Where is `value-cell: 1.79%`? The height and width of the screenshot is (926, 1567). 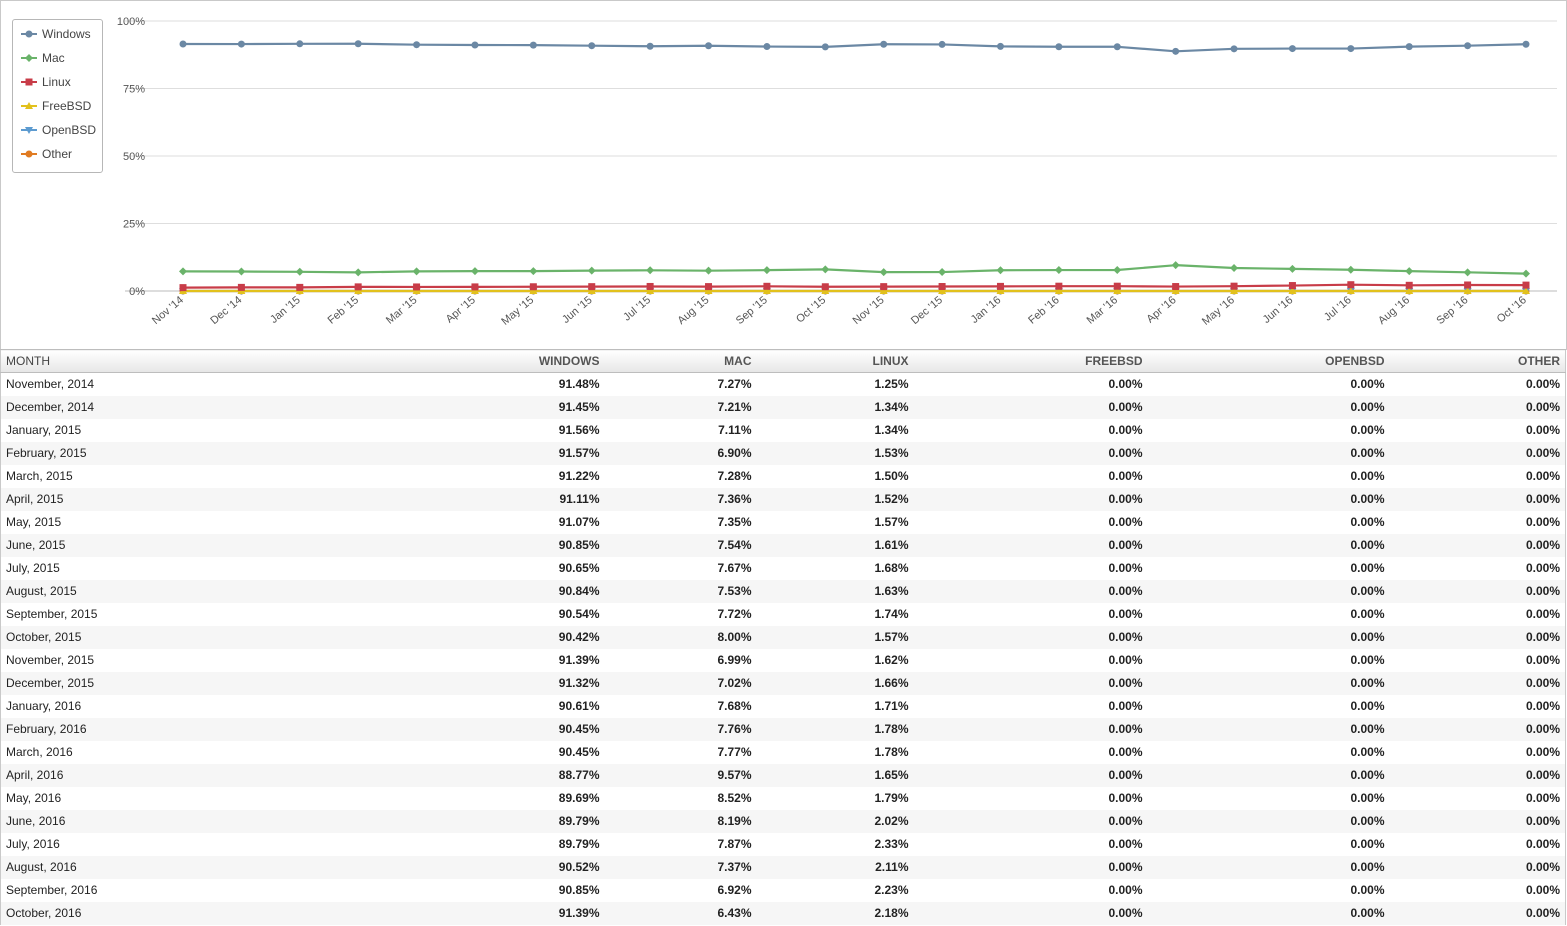 value-cell: 1.79% is located at coordinates (891, 798).